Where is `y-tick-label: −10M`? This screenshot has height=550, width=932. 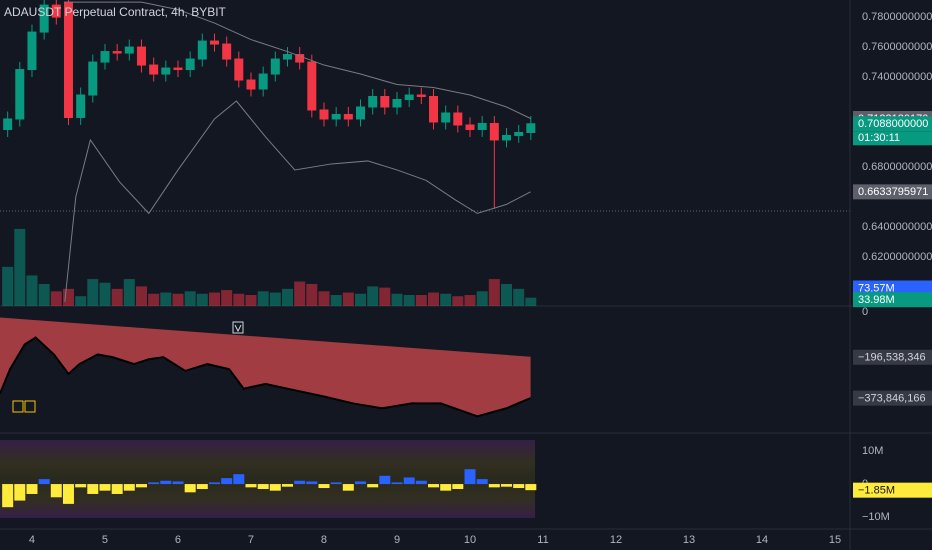
y-tick-label: −10M is located at coordinates (876, 517).